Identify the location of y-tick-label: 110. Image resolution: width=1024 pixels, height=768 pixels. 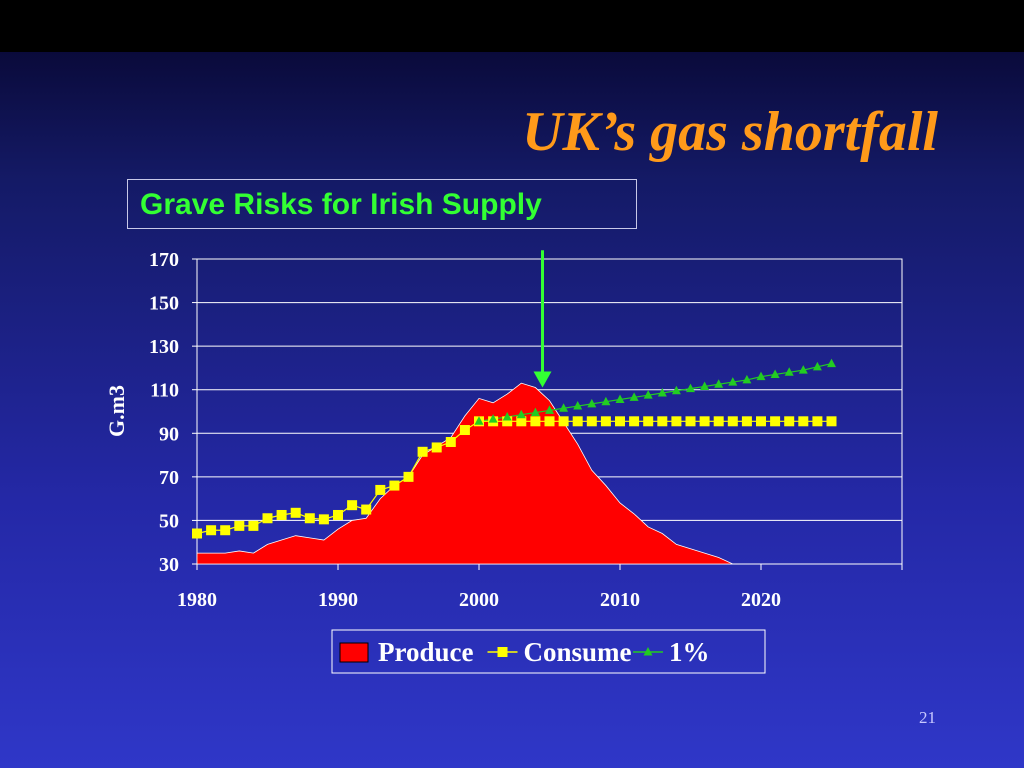
(164, 391).